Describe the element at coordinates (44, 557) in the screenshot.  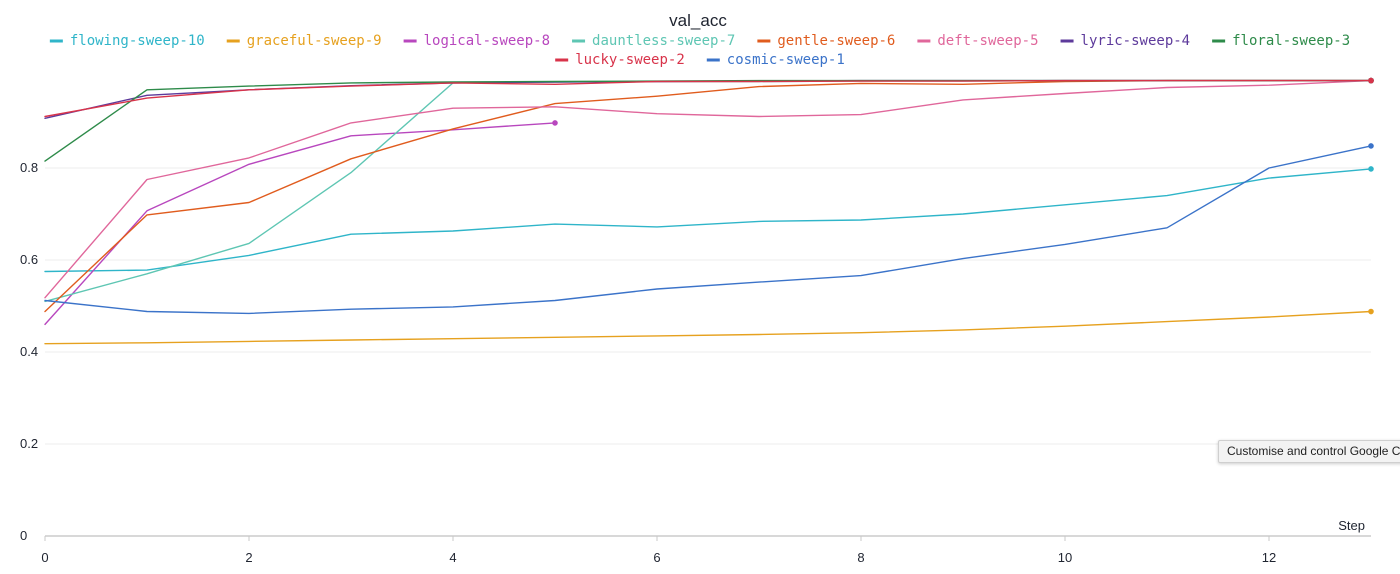
I see `x-tick-label: 0` at that location.